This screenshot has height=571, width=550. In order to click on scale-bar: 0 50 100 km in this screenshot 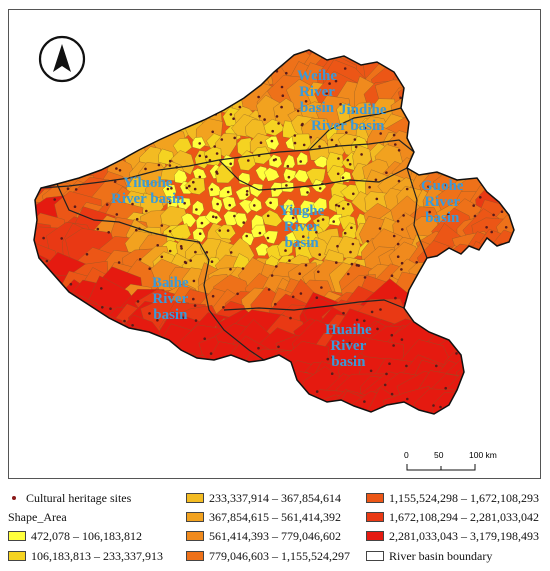, I will do `click(454, 465)`.